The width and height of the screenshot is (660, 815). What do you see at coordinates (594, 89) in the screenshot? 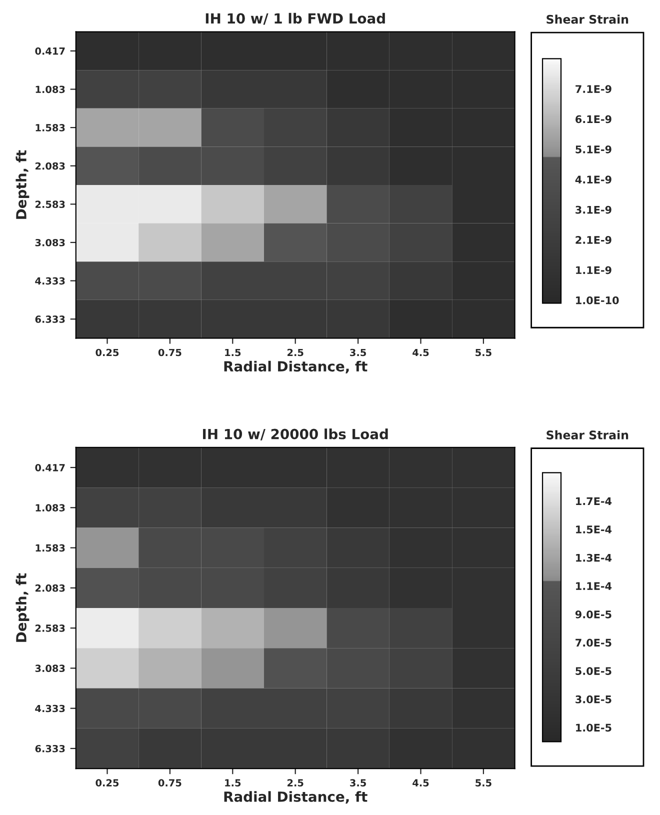
I see `color-bar-label: 7.1E-9` at bounding box center [594, 89].